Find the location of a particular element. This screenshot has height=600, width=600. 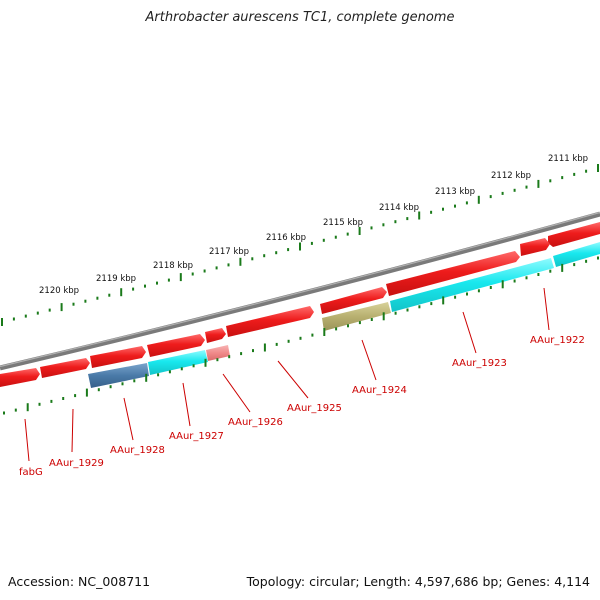

gene-blue is located at coordinates (118, 375).